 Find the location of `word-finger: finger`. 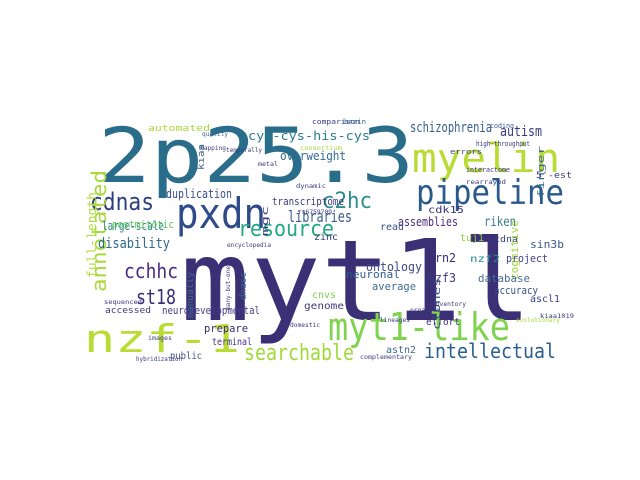

word-finger: finger is located at coordinates (542, 171).